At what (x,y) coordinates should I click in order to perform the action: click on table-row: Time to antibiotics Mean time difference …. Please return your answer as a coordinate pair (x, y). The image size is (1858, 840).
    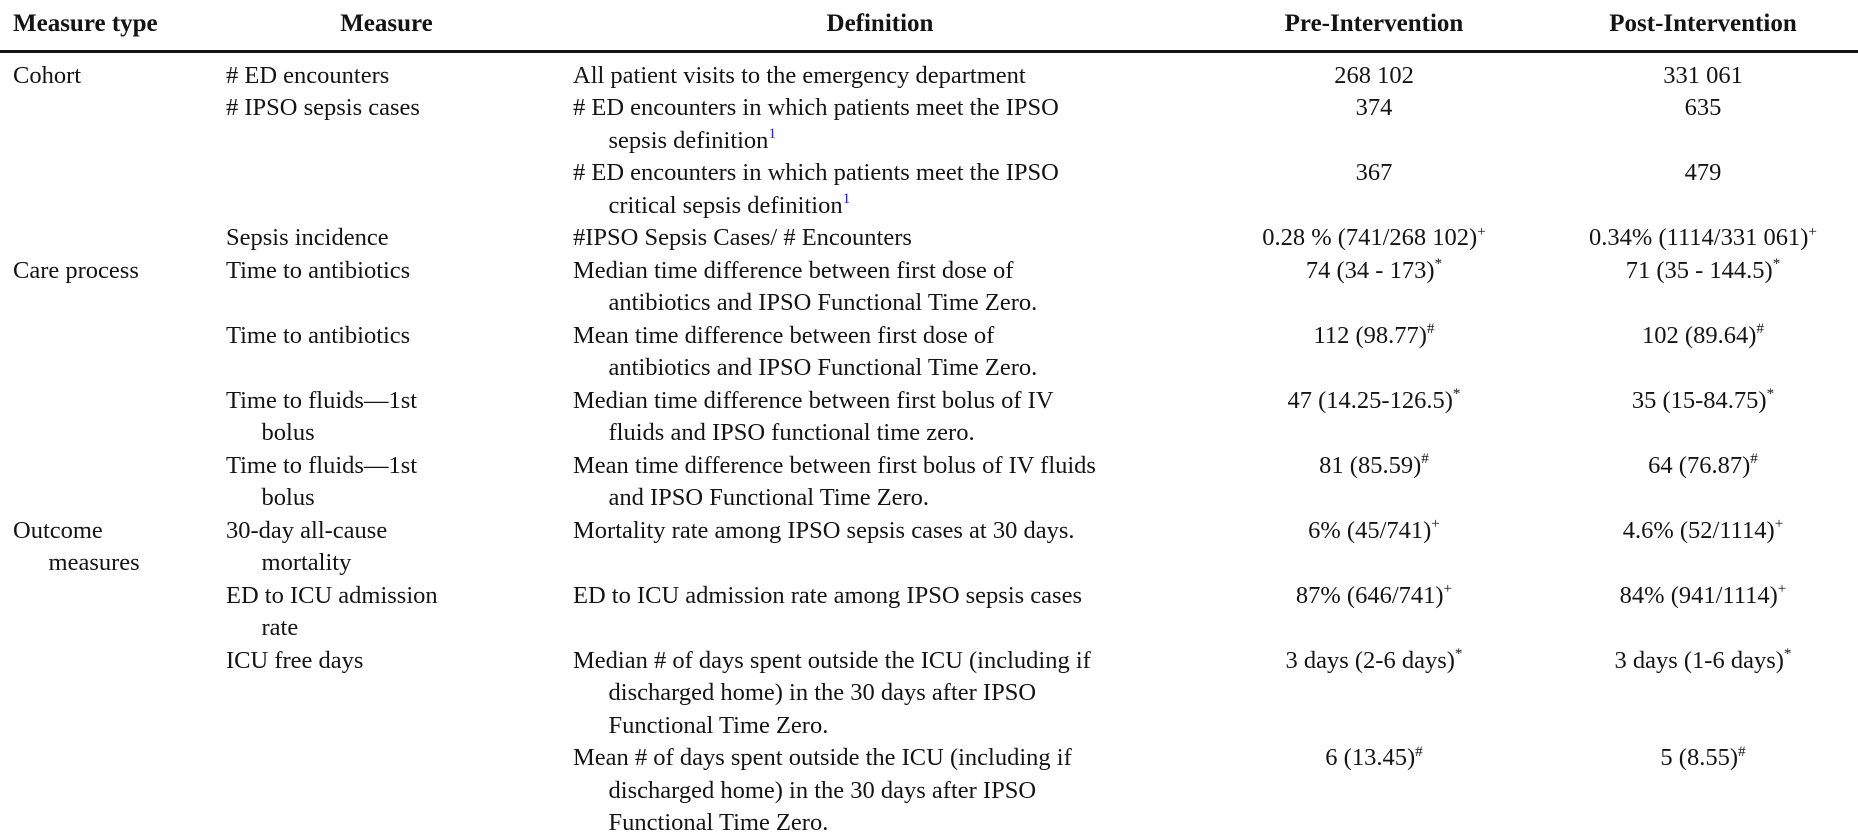
    Looking at the image, I should click on (929, 352).